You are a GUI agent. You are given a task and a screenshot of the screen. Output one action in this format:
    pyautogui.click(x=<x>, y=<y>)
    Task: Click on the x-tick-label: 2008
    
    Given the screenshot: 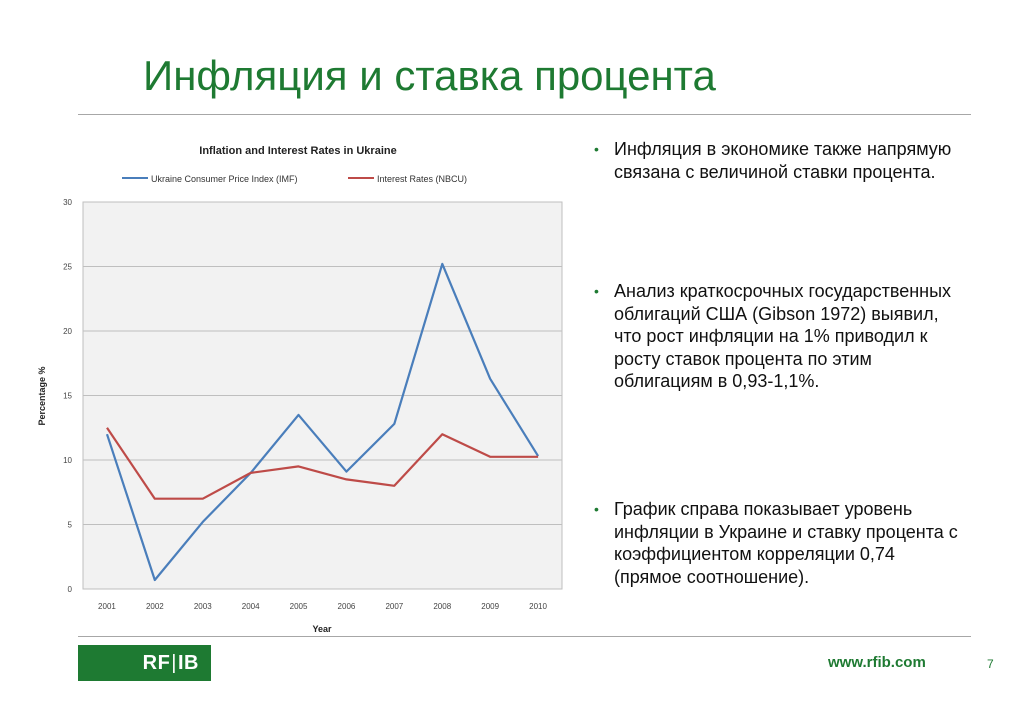 What is the action you would take?
    pyautogui.click(x=442, y=606)
    